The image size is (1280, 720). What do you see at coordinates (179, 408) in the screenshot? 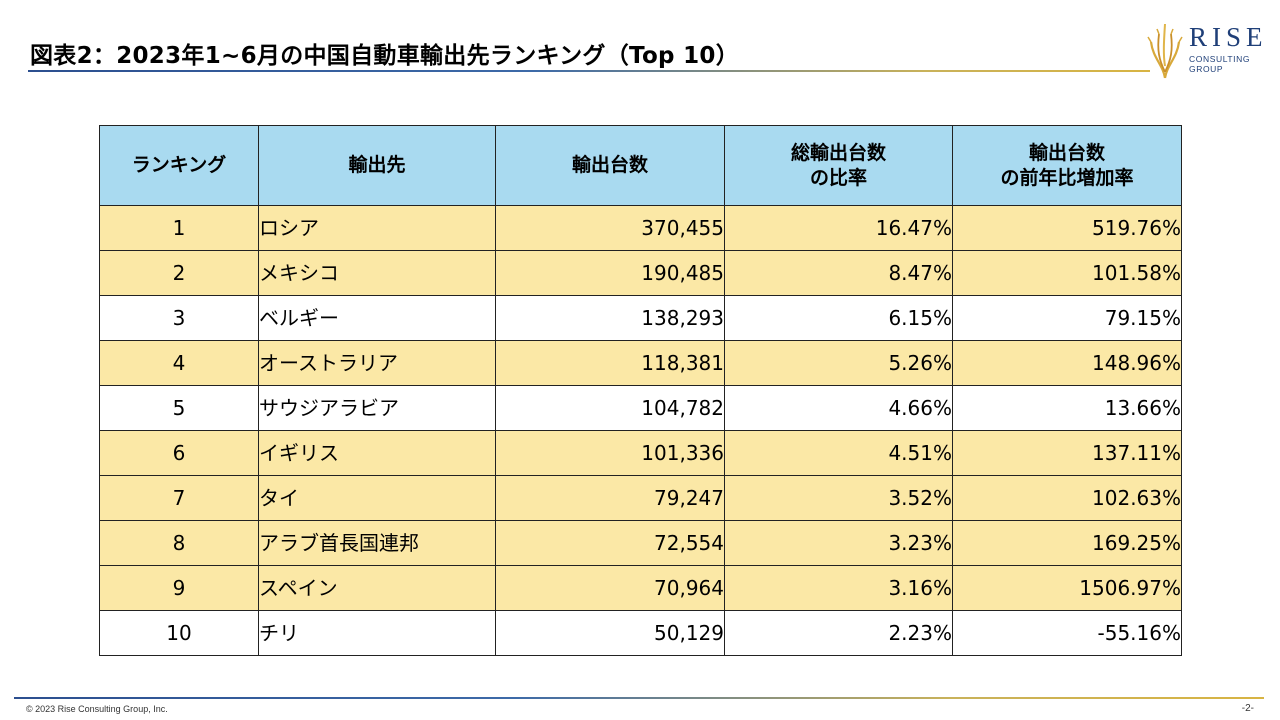
I see `cell-rank: 5` at bounding box center [179, 408].